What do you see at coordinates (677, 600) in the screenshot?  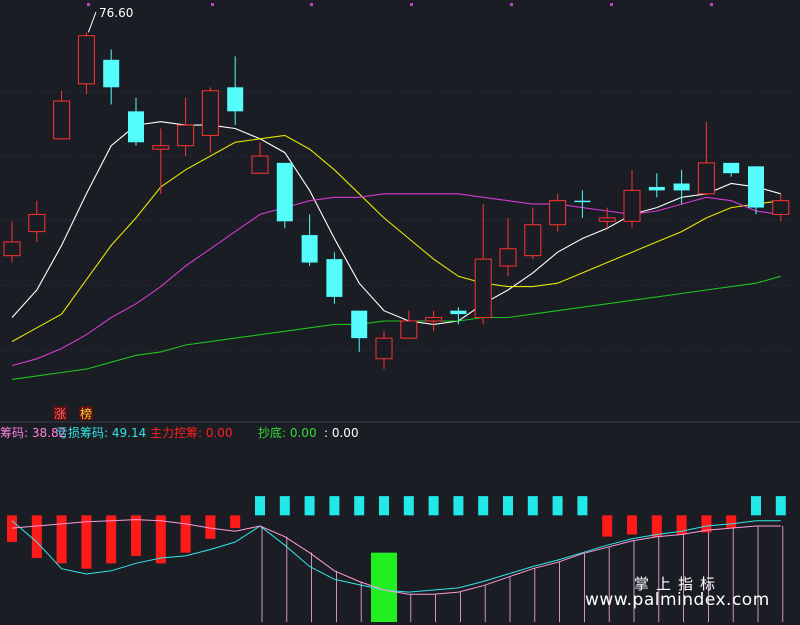 I see `watermark-url: www.palmindex.com` at bounding box center [677, 600].